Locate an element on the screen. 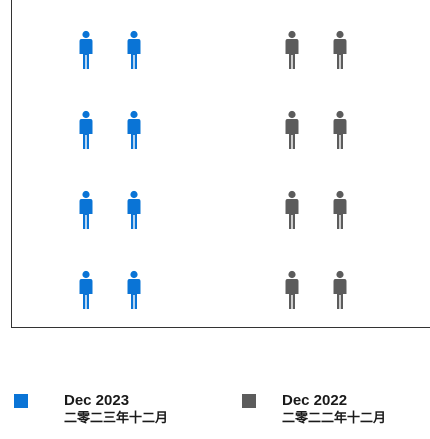 Image resolution: width=430 pixels, height=439 pixels. legend-text-dec-2022: Dec 2022 二零二二年十二月 is located at coordinates (334, 410).